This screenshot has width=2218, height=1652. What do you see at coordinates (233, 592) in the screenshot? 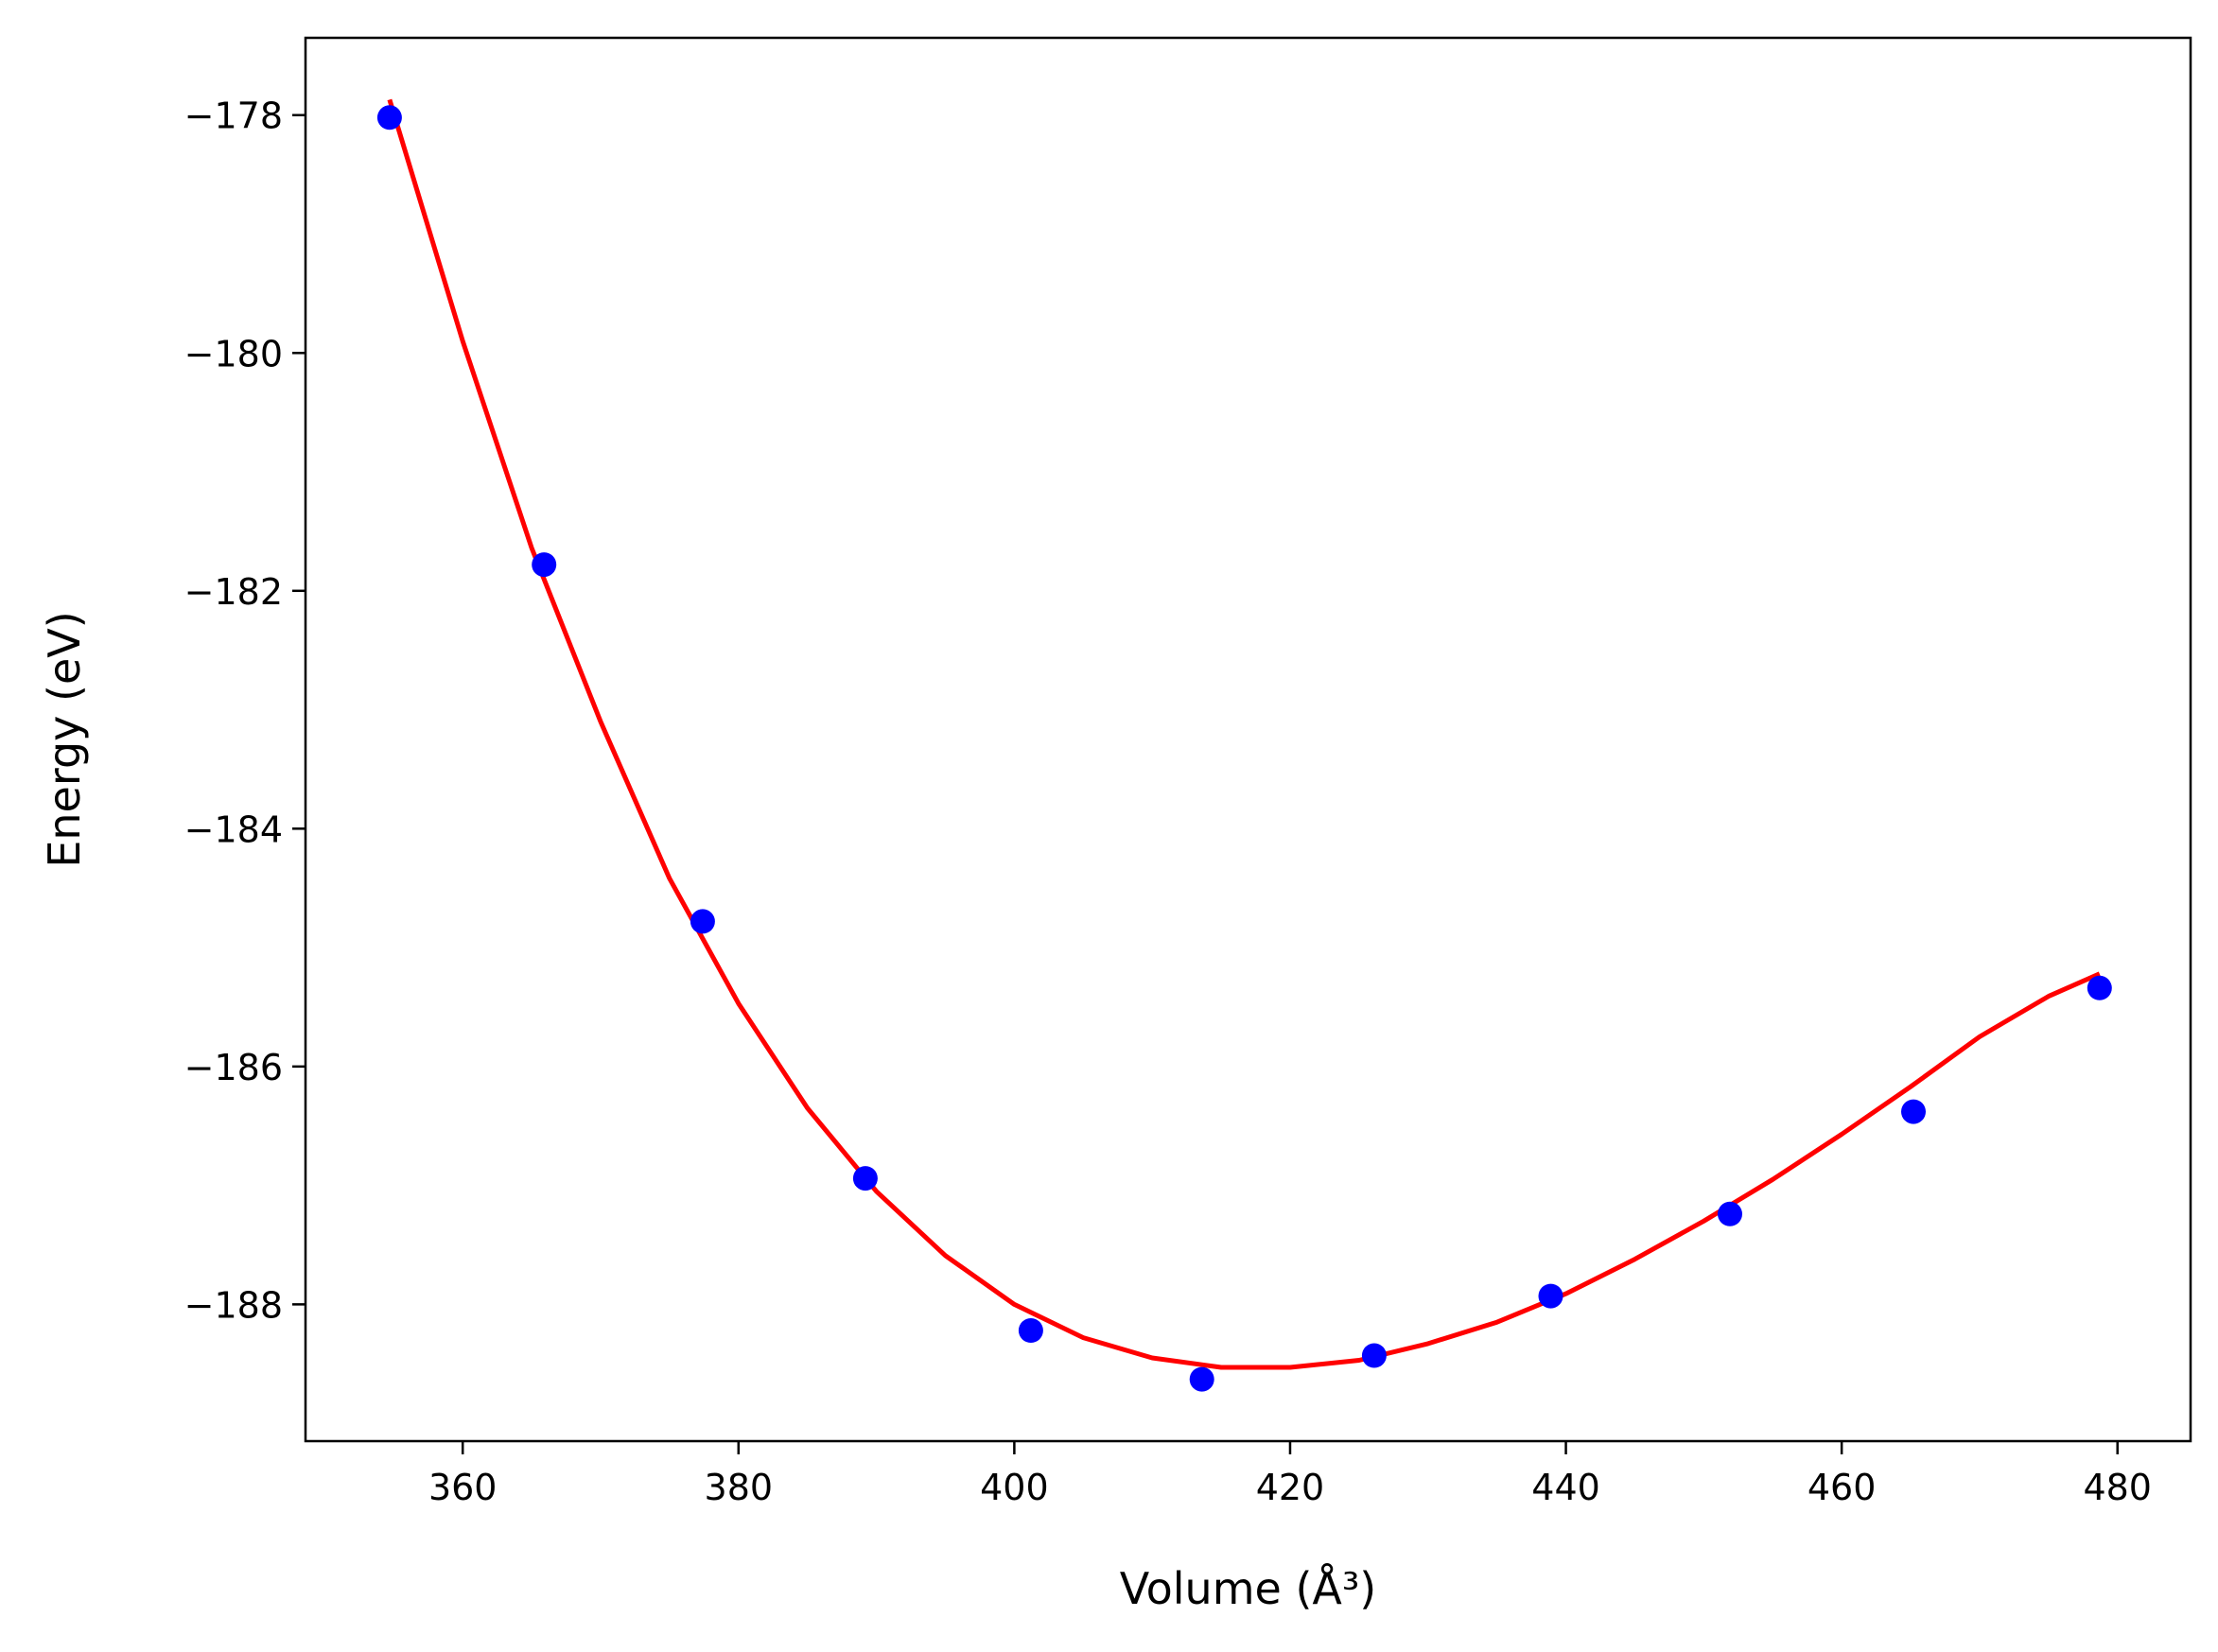
I see `y-tick-label: −182` at bounding box center [233, 592].